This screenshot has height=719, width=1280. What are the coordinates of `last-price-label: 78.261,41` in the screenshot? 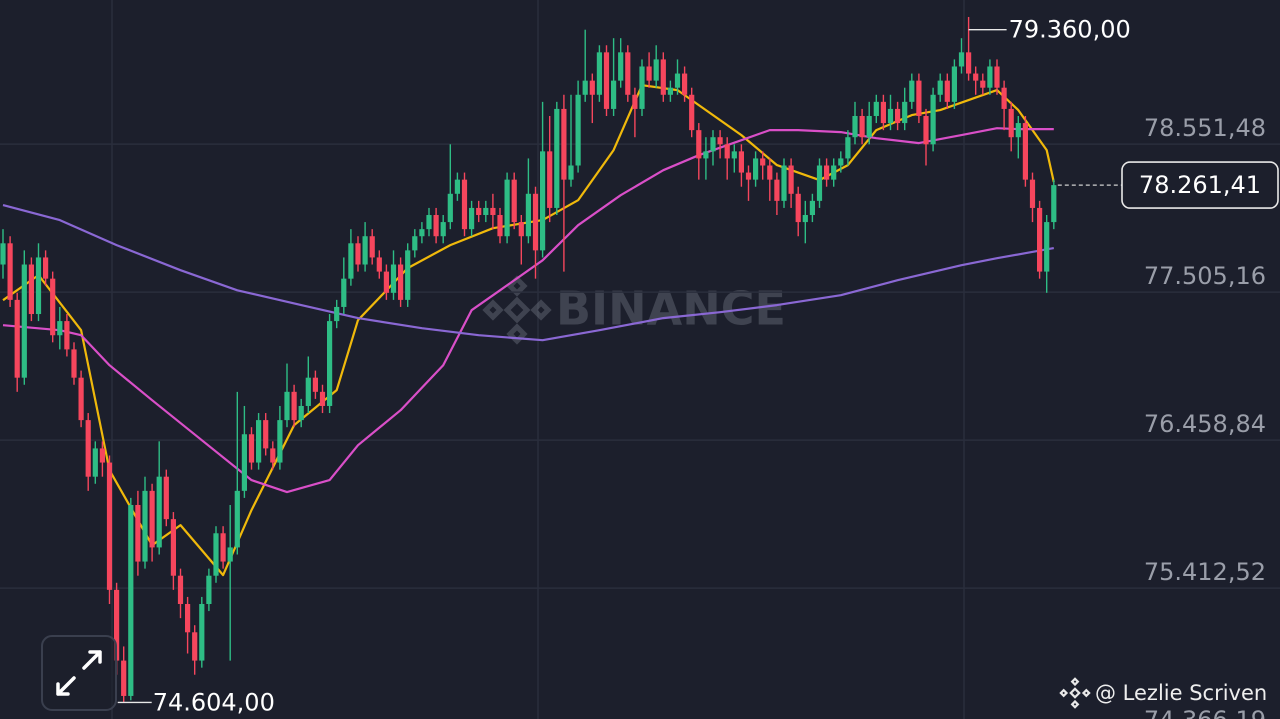 It's located at (1200, 185).